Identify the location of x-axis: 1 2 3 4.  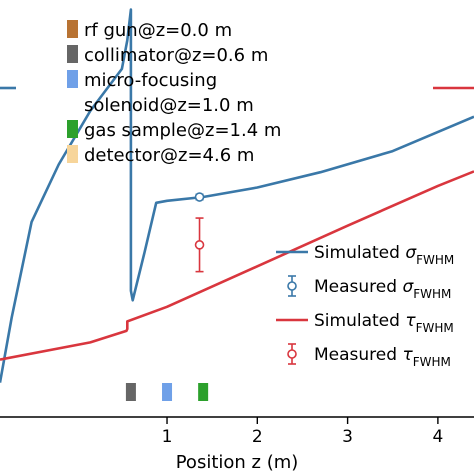
(237, 431).